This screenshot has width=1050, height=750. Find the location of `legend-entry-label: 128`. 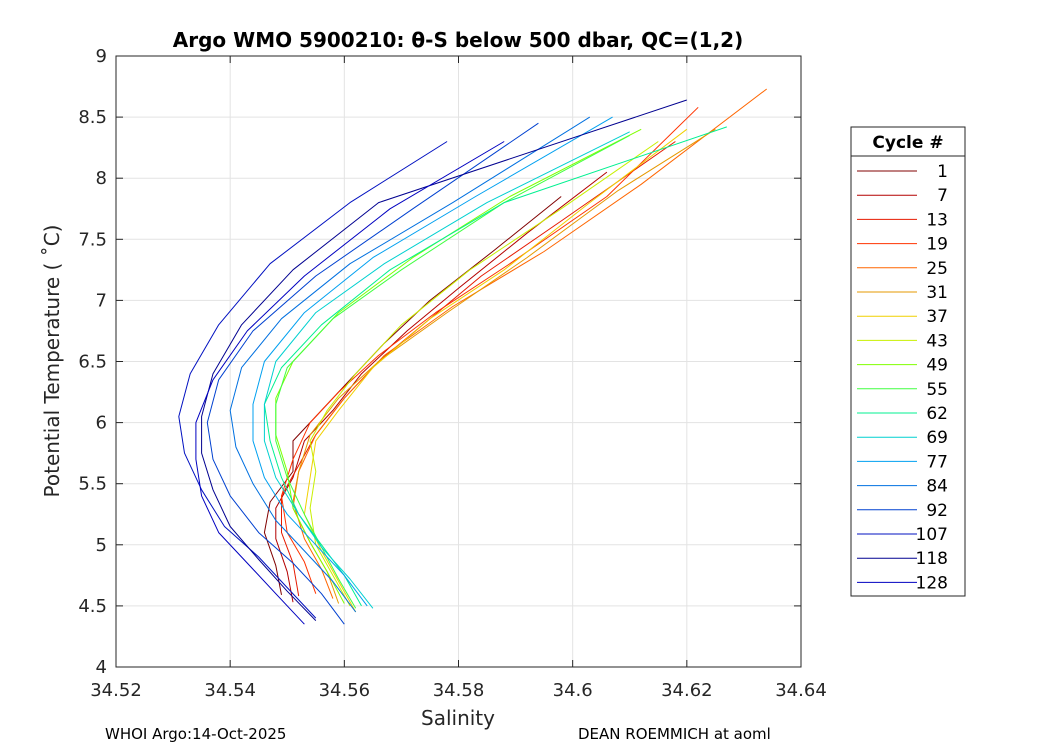

legend-entry-label: 128 is located at coordinates (932, 583).